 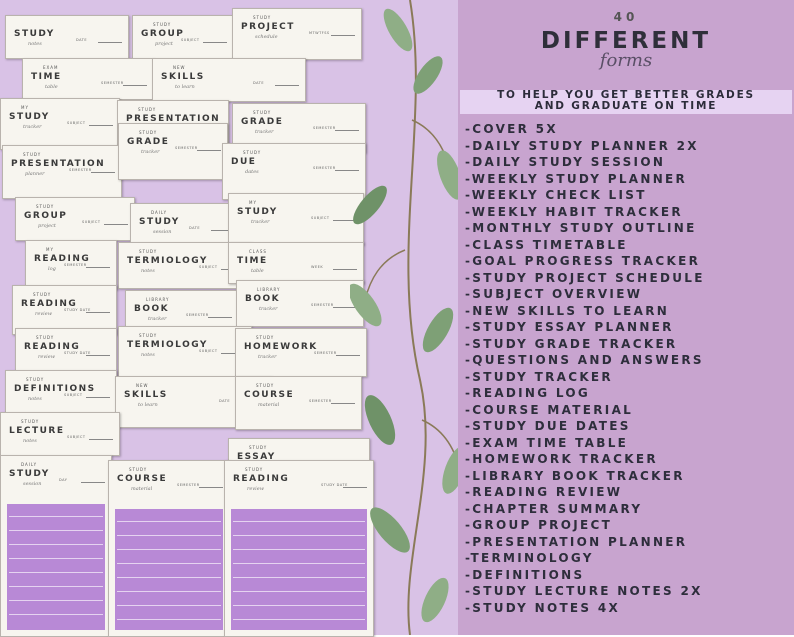 What do you see at coordinates (266, 37) in the screenshot?
I see `card-subtitle: schedule` at bounding box center [266, 37].